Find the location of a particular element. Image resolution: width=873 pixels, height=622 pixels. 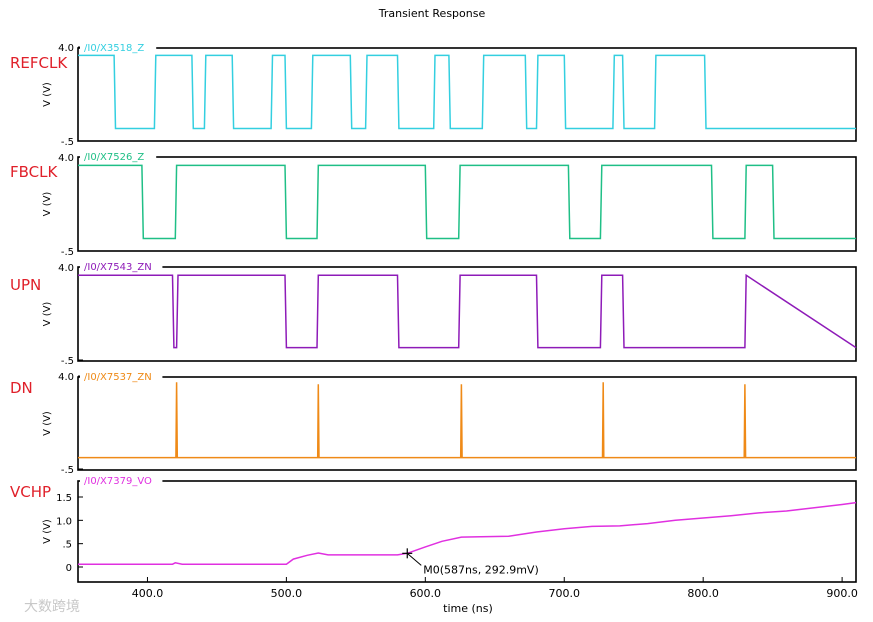

x-tick-label: 500.0 is located at coordinates (287, 593).